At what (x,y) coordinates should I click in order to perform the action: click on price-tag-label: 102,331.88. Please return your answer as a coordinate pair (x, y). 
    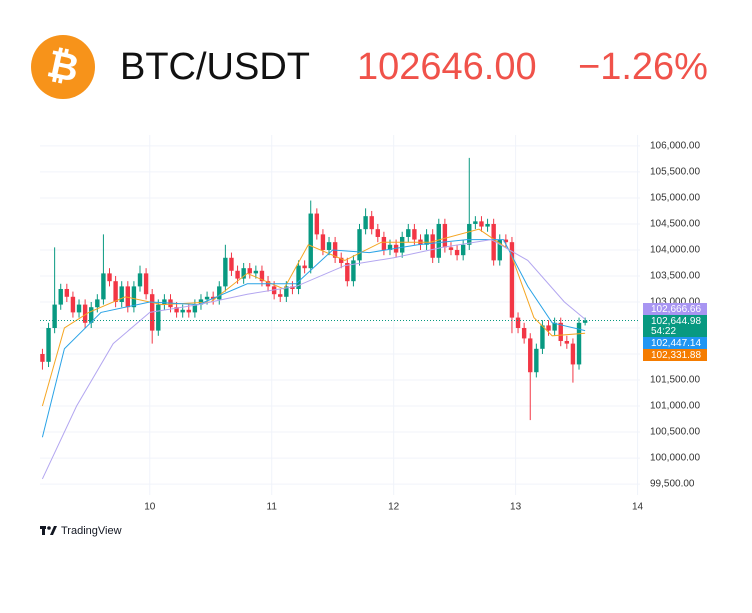
    Looking at the image, I should click on (676, 355).